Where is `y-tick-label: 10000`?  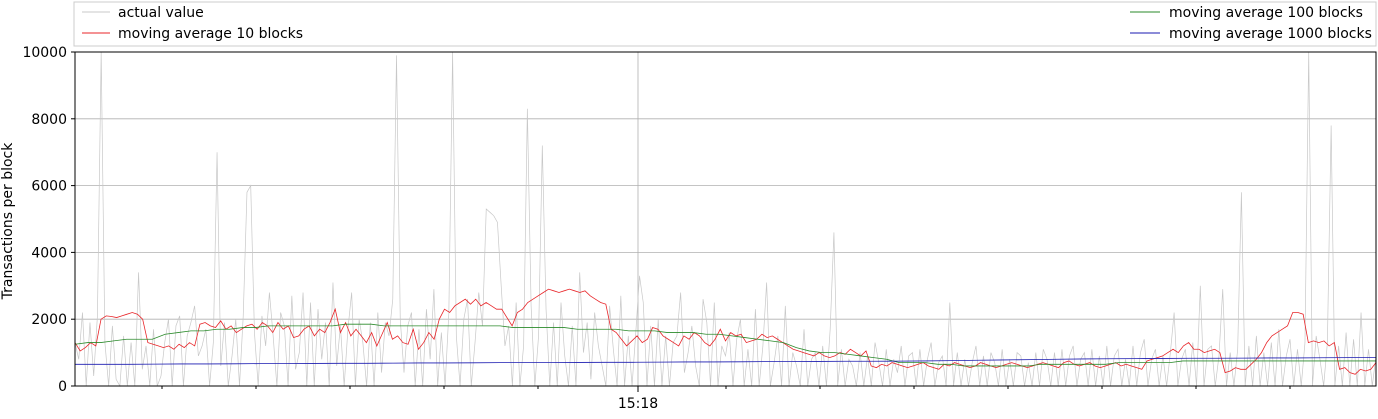
y-tick-label: 10000 is located at coordinates (44, 53).